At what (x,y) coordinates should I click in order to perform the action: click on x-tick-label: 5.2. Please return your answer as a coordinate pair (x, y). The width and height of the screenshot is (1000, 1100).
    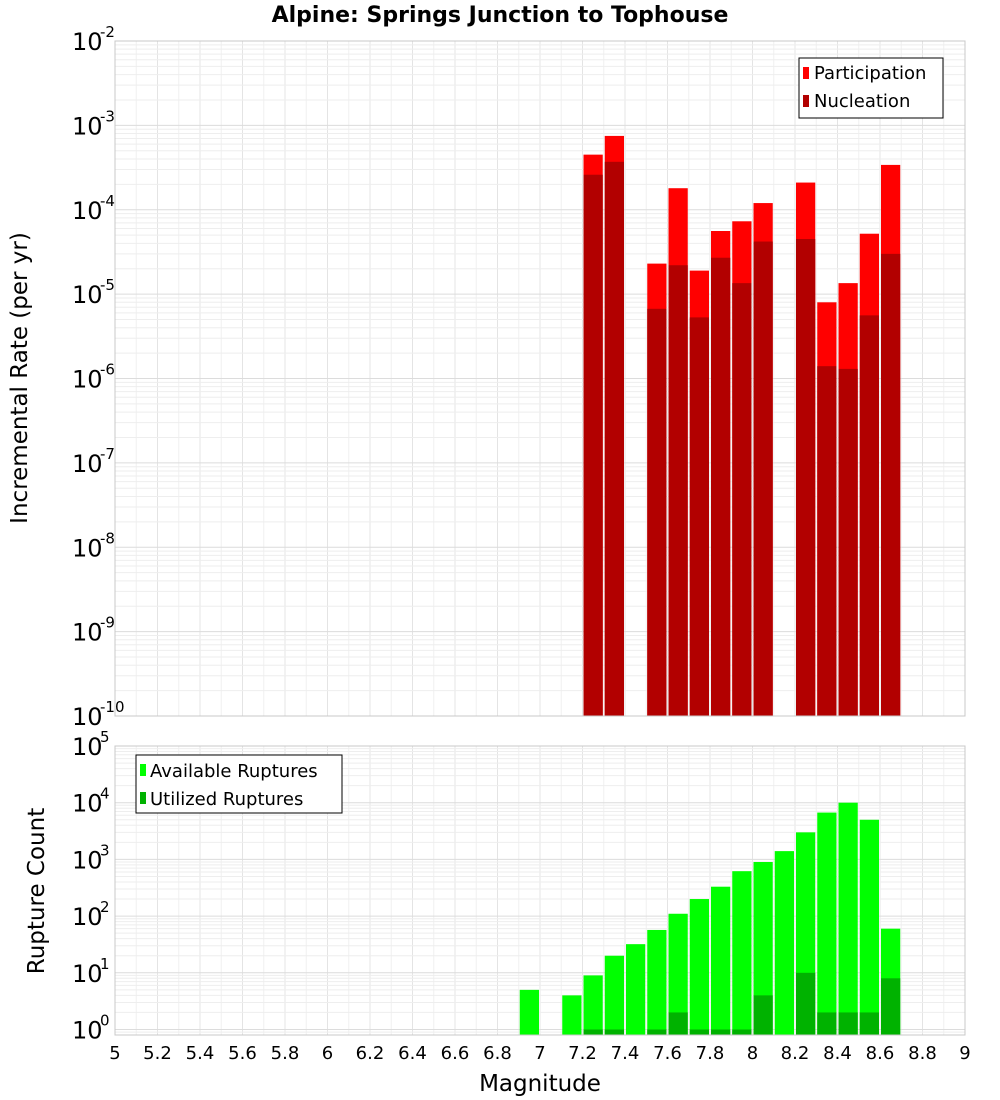
    Looking at the image, I should click on (157, 1053).